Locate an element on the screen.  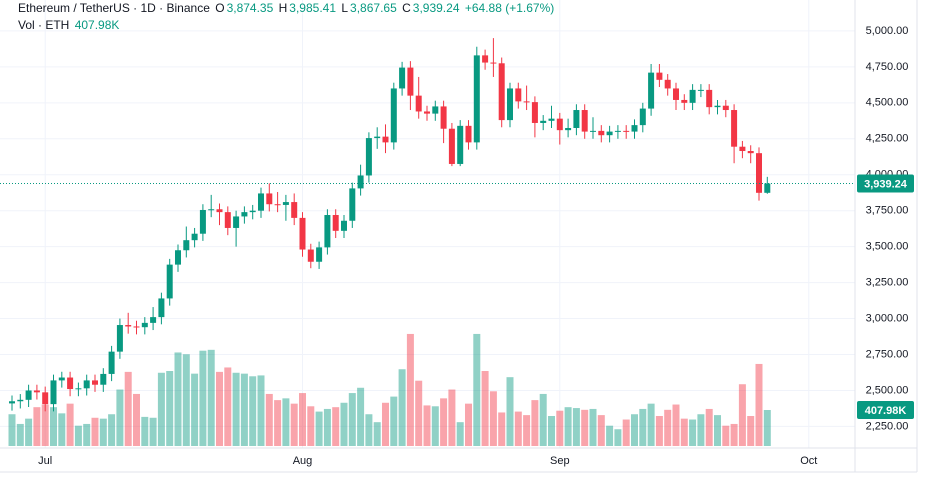
last-price-label: 3,939.24 is located at coordinates (886, 184).